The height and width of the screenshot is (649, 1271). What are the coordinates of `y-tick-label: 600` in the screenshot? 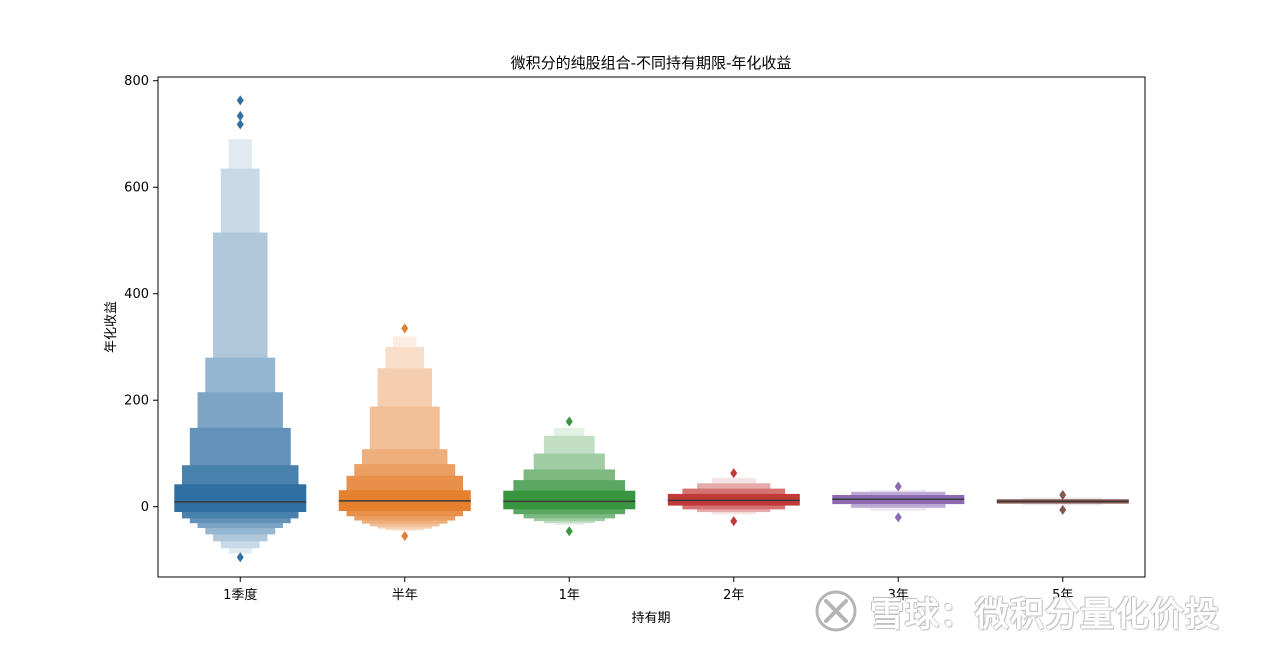 It's located at (136, 188).